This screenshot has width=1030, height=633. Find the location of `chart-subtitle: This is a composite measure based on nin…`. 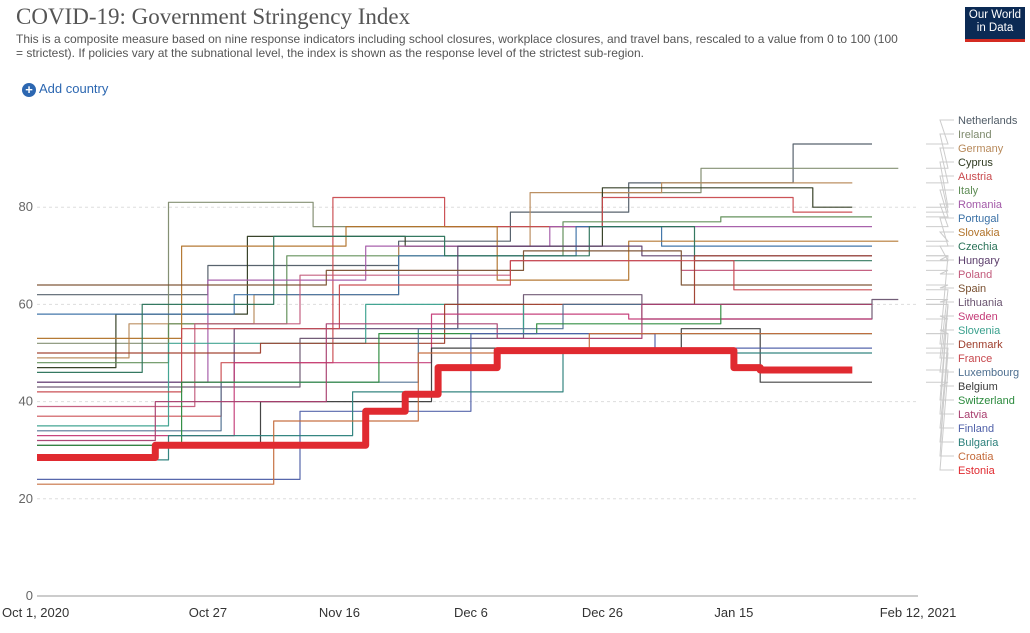

chart-subtitle: This is a composite measure based on nin… is located at coordinates (457, 46).